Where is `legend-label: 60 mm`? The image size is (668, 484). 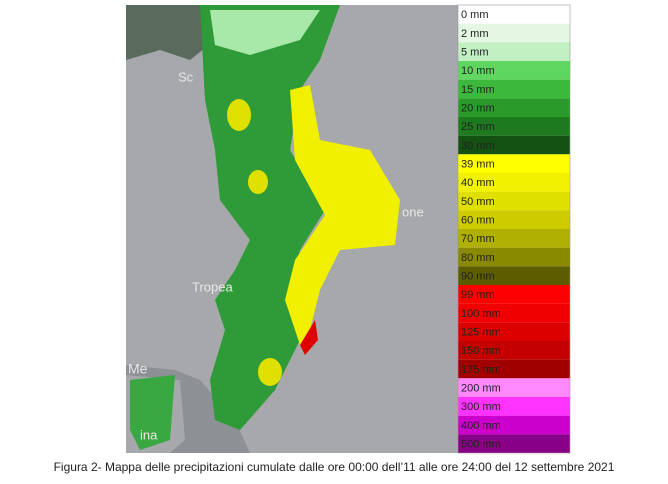
legend-label: 60 mm is located at coordinates (478, 221).